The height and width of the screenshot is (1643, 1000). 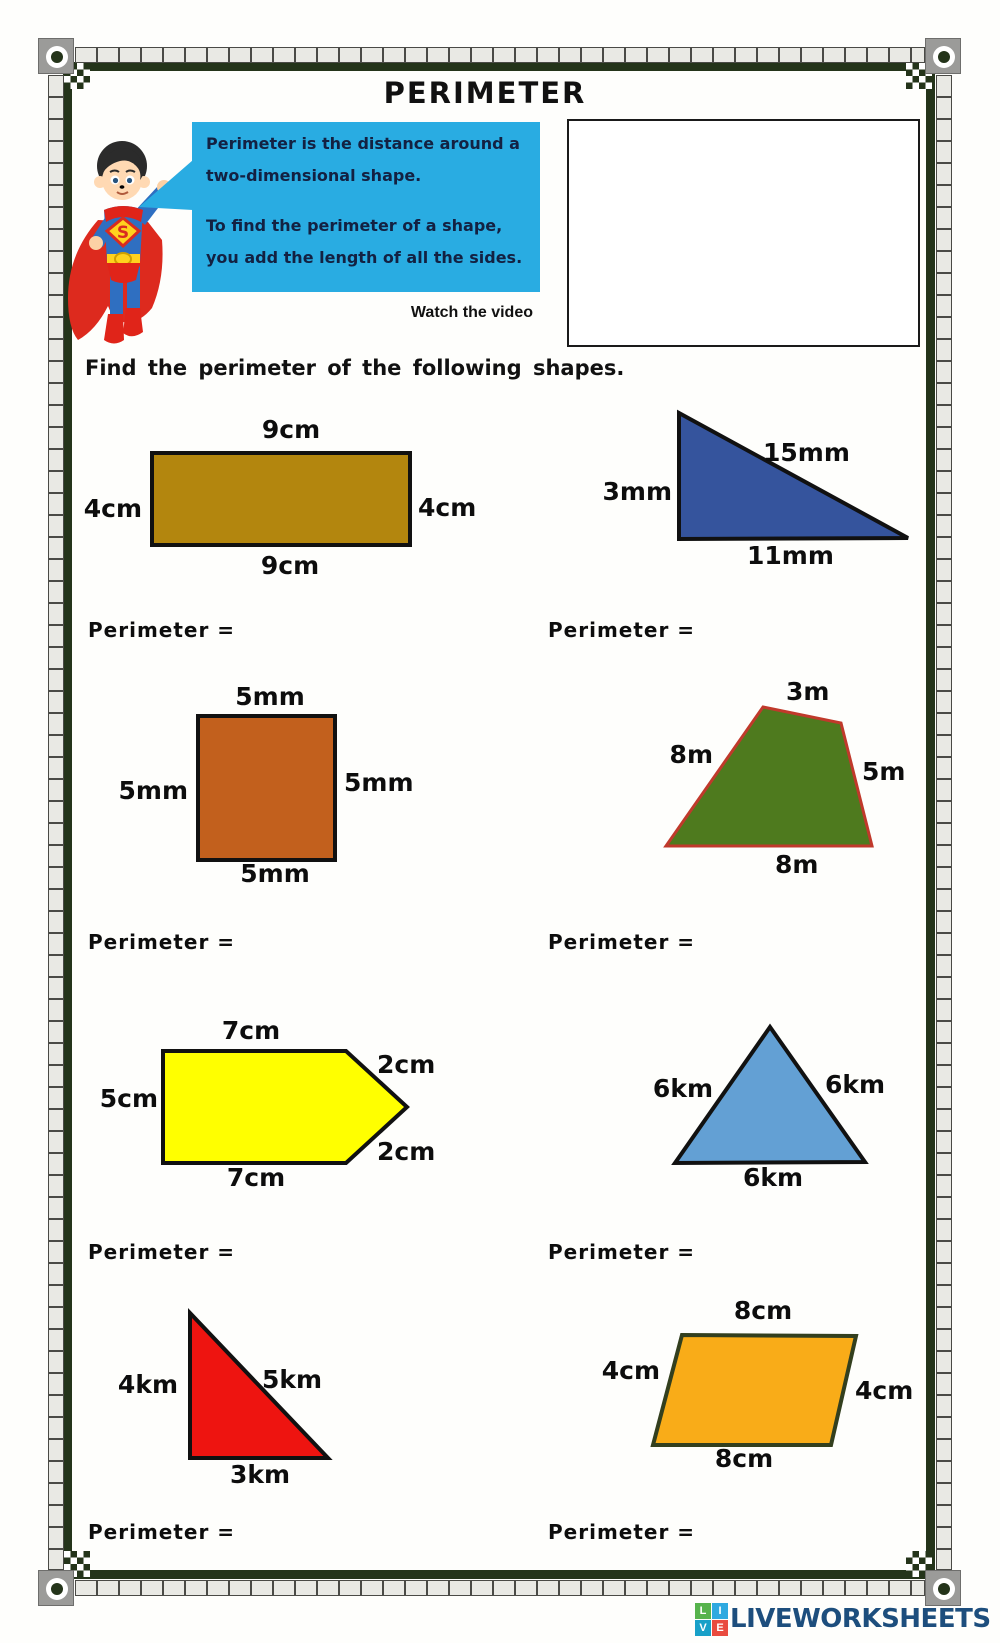 What do you see at coordinates (147, 1384) in the screenshot?
I see `dimension-label: 4km` at bounding box center [147, 1384].